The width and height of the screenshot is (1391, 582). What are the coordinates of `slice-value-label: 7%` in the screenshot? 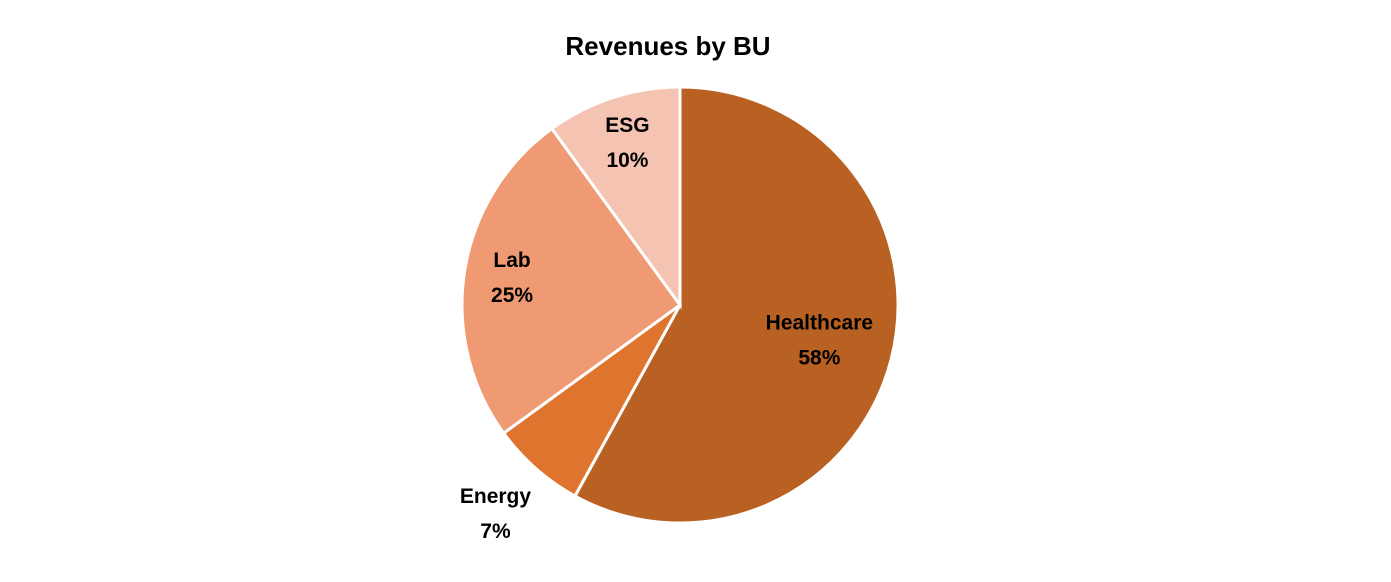 It's located at (495, 531).